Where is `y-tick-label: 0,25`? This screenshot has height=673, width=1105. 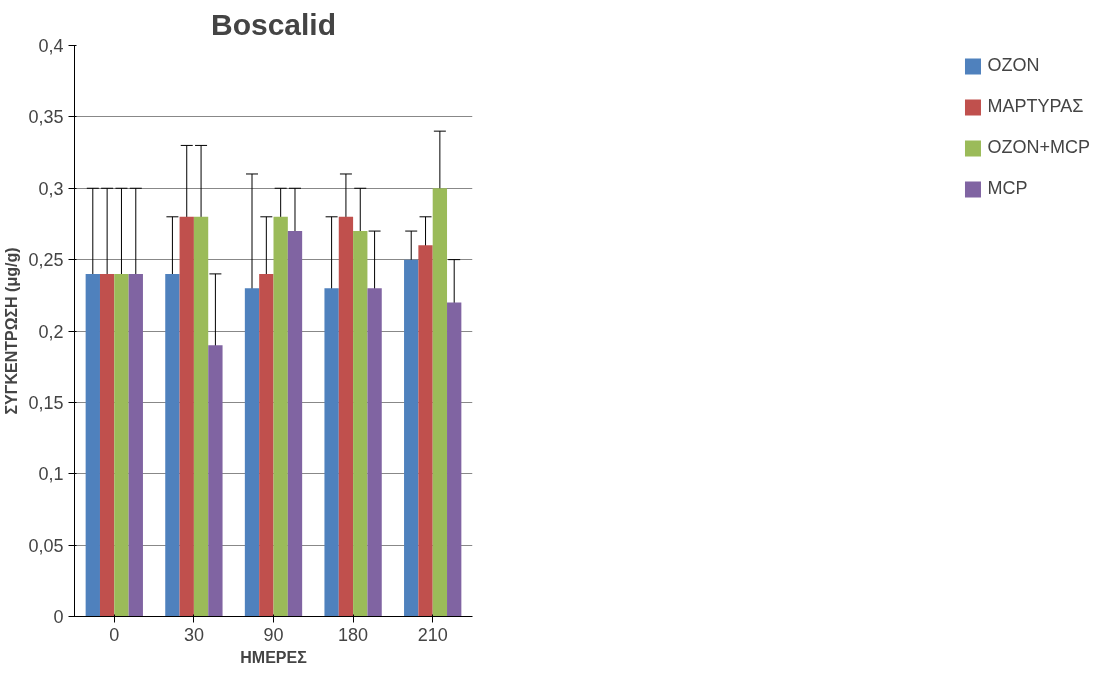 y-tick-label: 0,25 is located at coordinates (46, 260).